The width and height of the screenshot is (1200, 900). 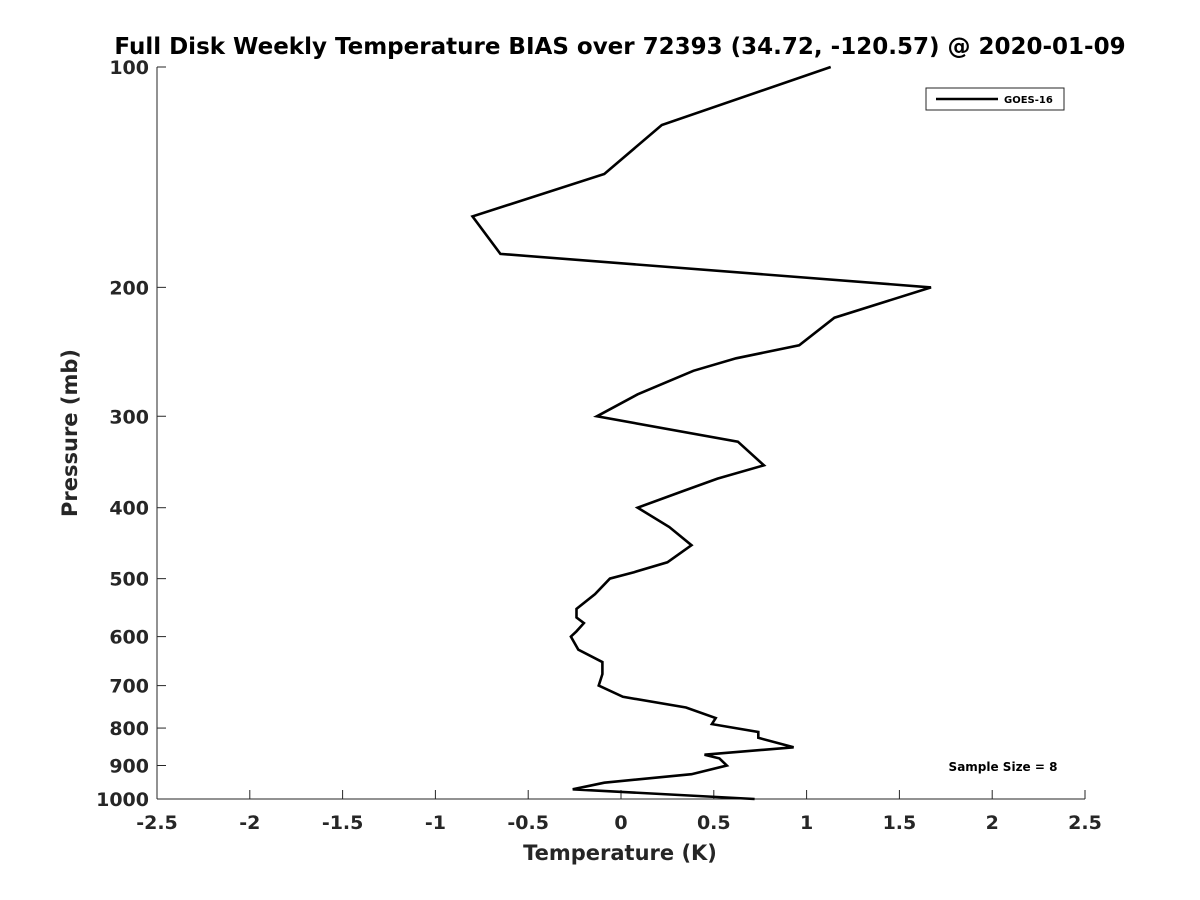 I want to click on x-tick-label: -1, so click(x=435, y=823).